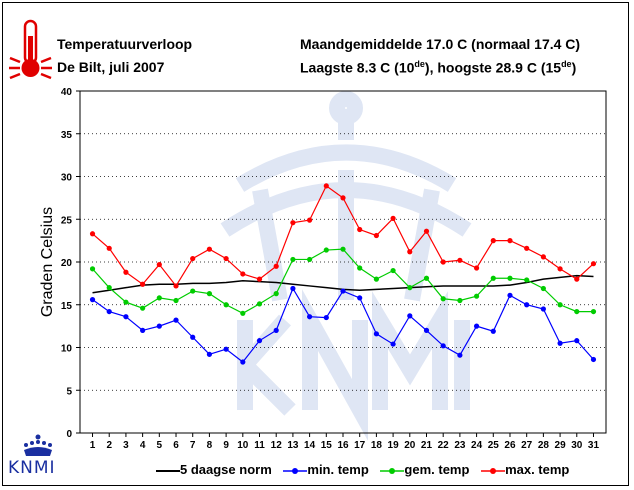 This screenshot has width=634, height=490. What do you see at coordinates (67, 220) in the screenshot?
I see `y-tick-label: 25` at bounding box center [67, 220].